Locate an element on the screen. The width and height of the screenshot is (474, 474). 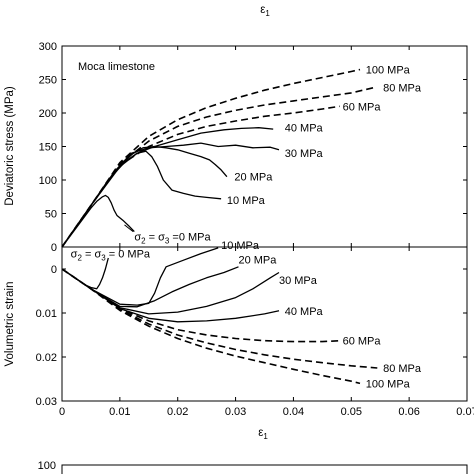
top-xlabel: ε1 is located at coordinates (265, 11).